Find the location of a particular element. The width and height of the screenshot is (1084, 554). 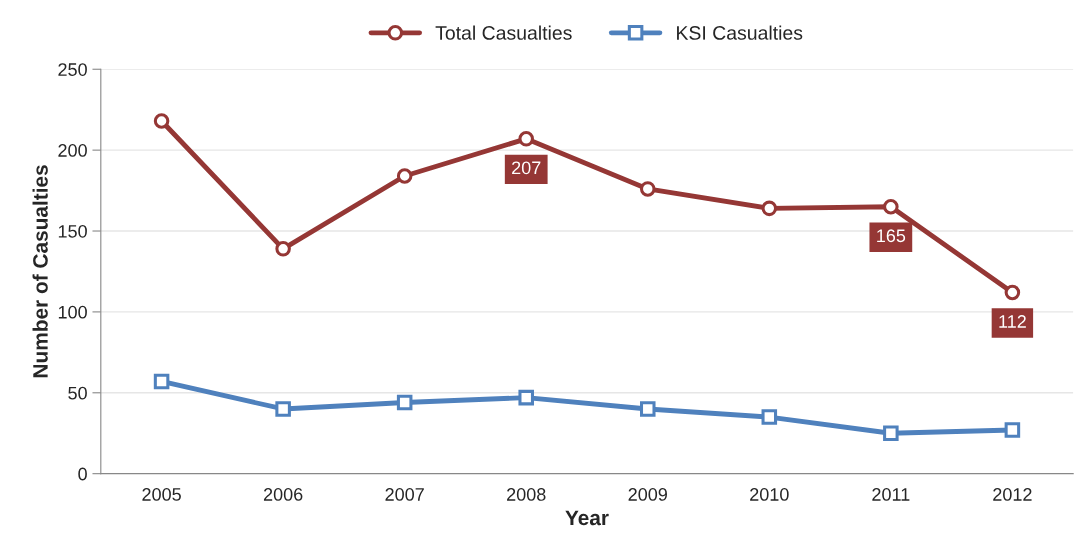

y-tick-label: 200 is located at coordinates (72, 150).